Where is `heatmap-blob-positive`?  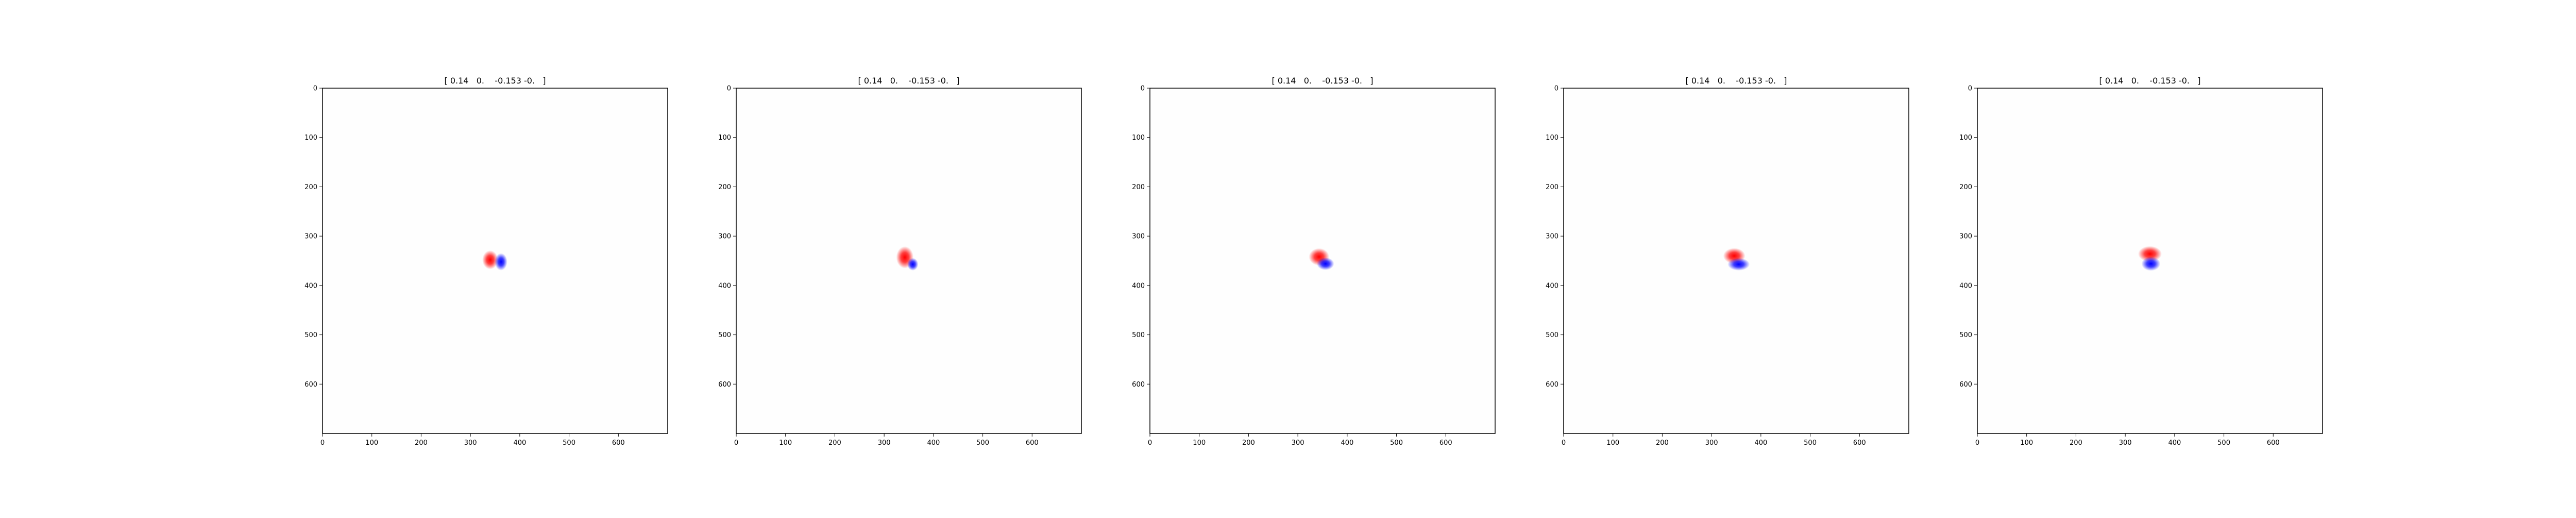
heatmap-blob-positive is located at coordinates (490, 260).